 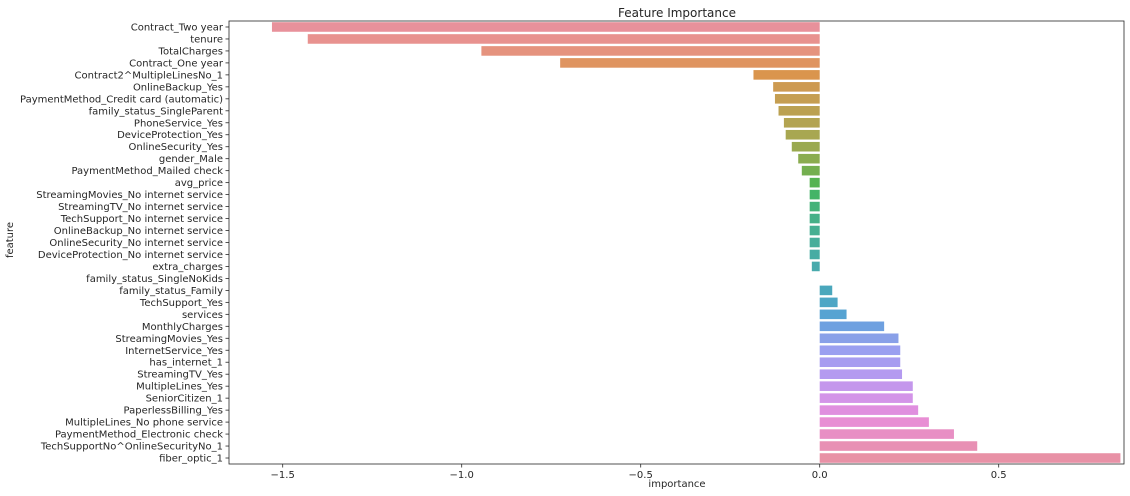 I want to click on x-tick-label: 0.0, so click(x=820, y=475).